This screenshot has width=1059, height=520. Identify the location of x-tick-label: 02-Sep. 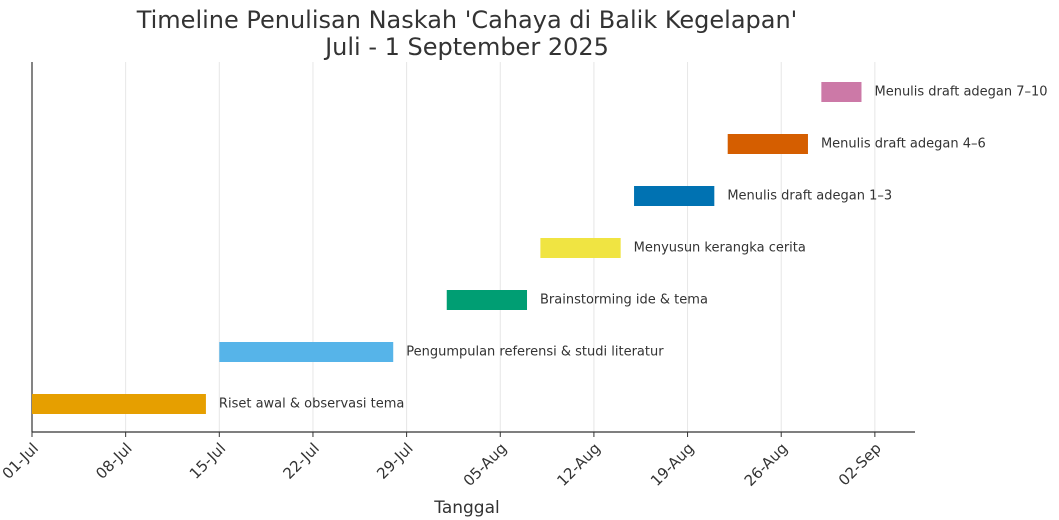
(860, 464).